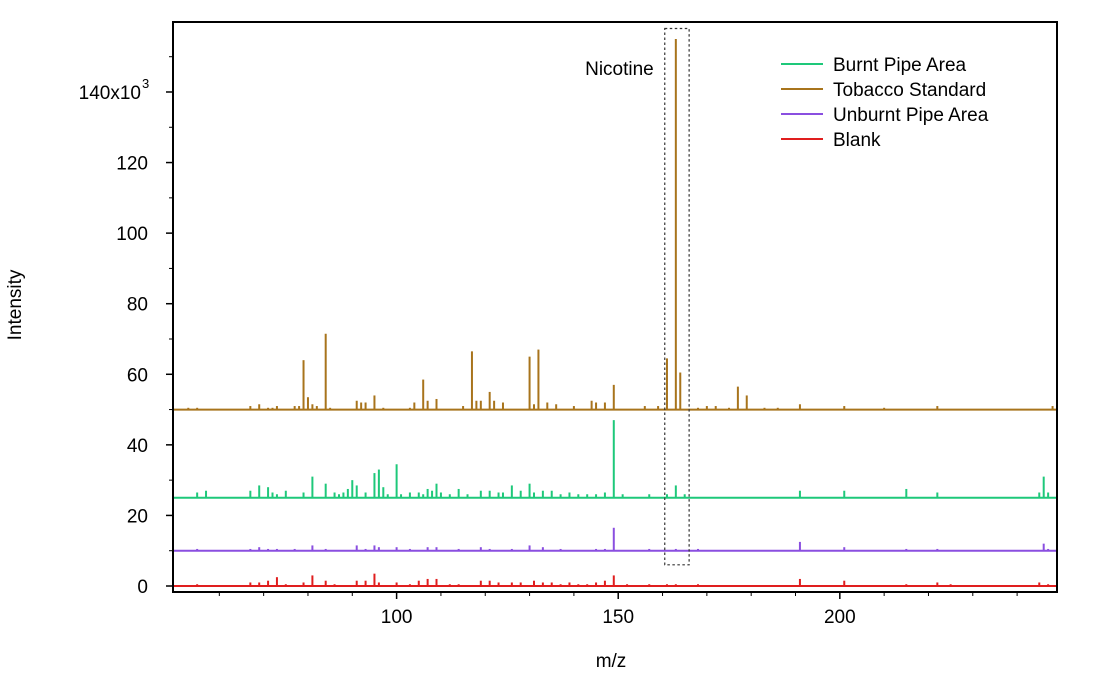 The image size is (1106, 675). I want to click on x-tick-label: 150, so click(618, 617).